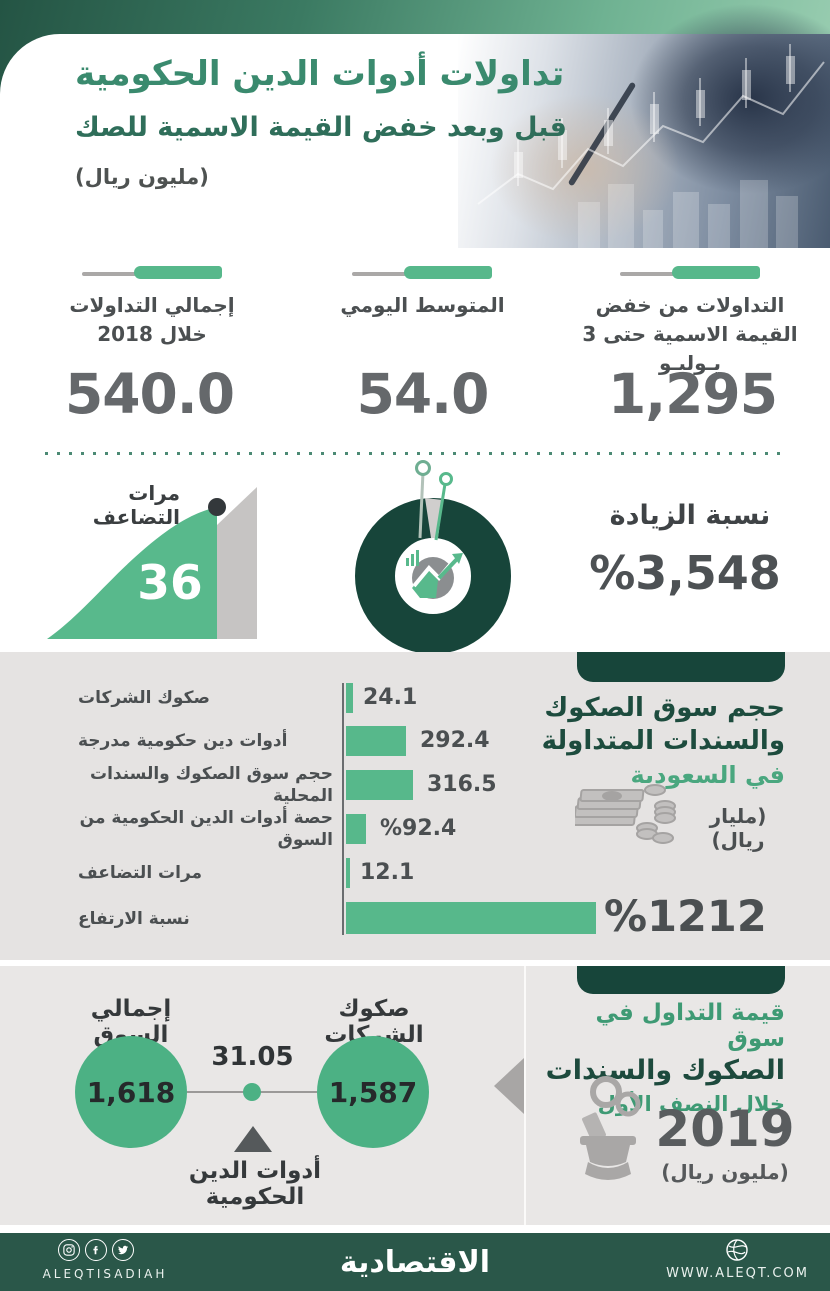 The height and width of the screenshot is (1291, 830). Describe the element at coordinates (150, 394) in the screenshot. I see `stat-value-total-2018: 540.0` at that location.